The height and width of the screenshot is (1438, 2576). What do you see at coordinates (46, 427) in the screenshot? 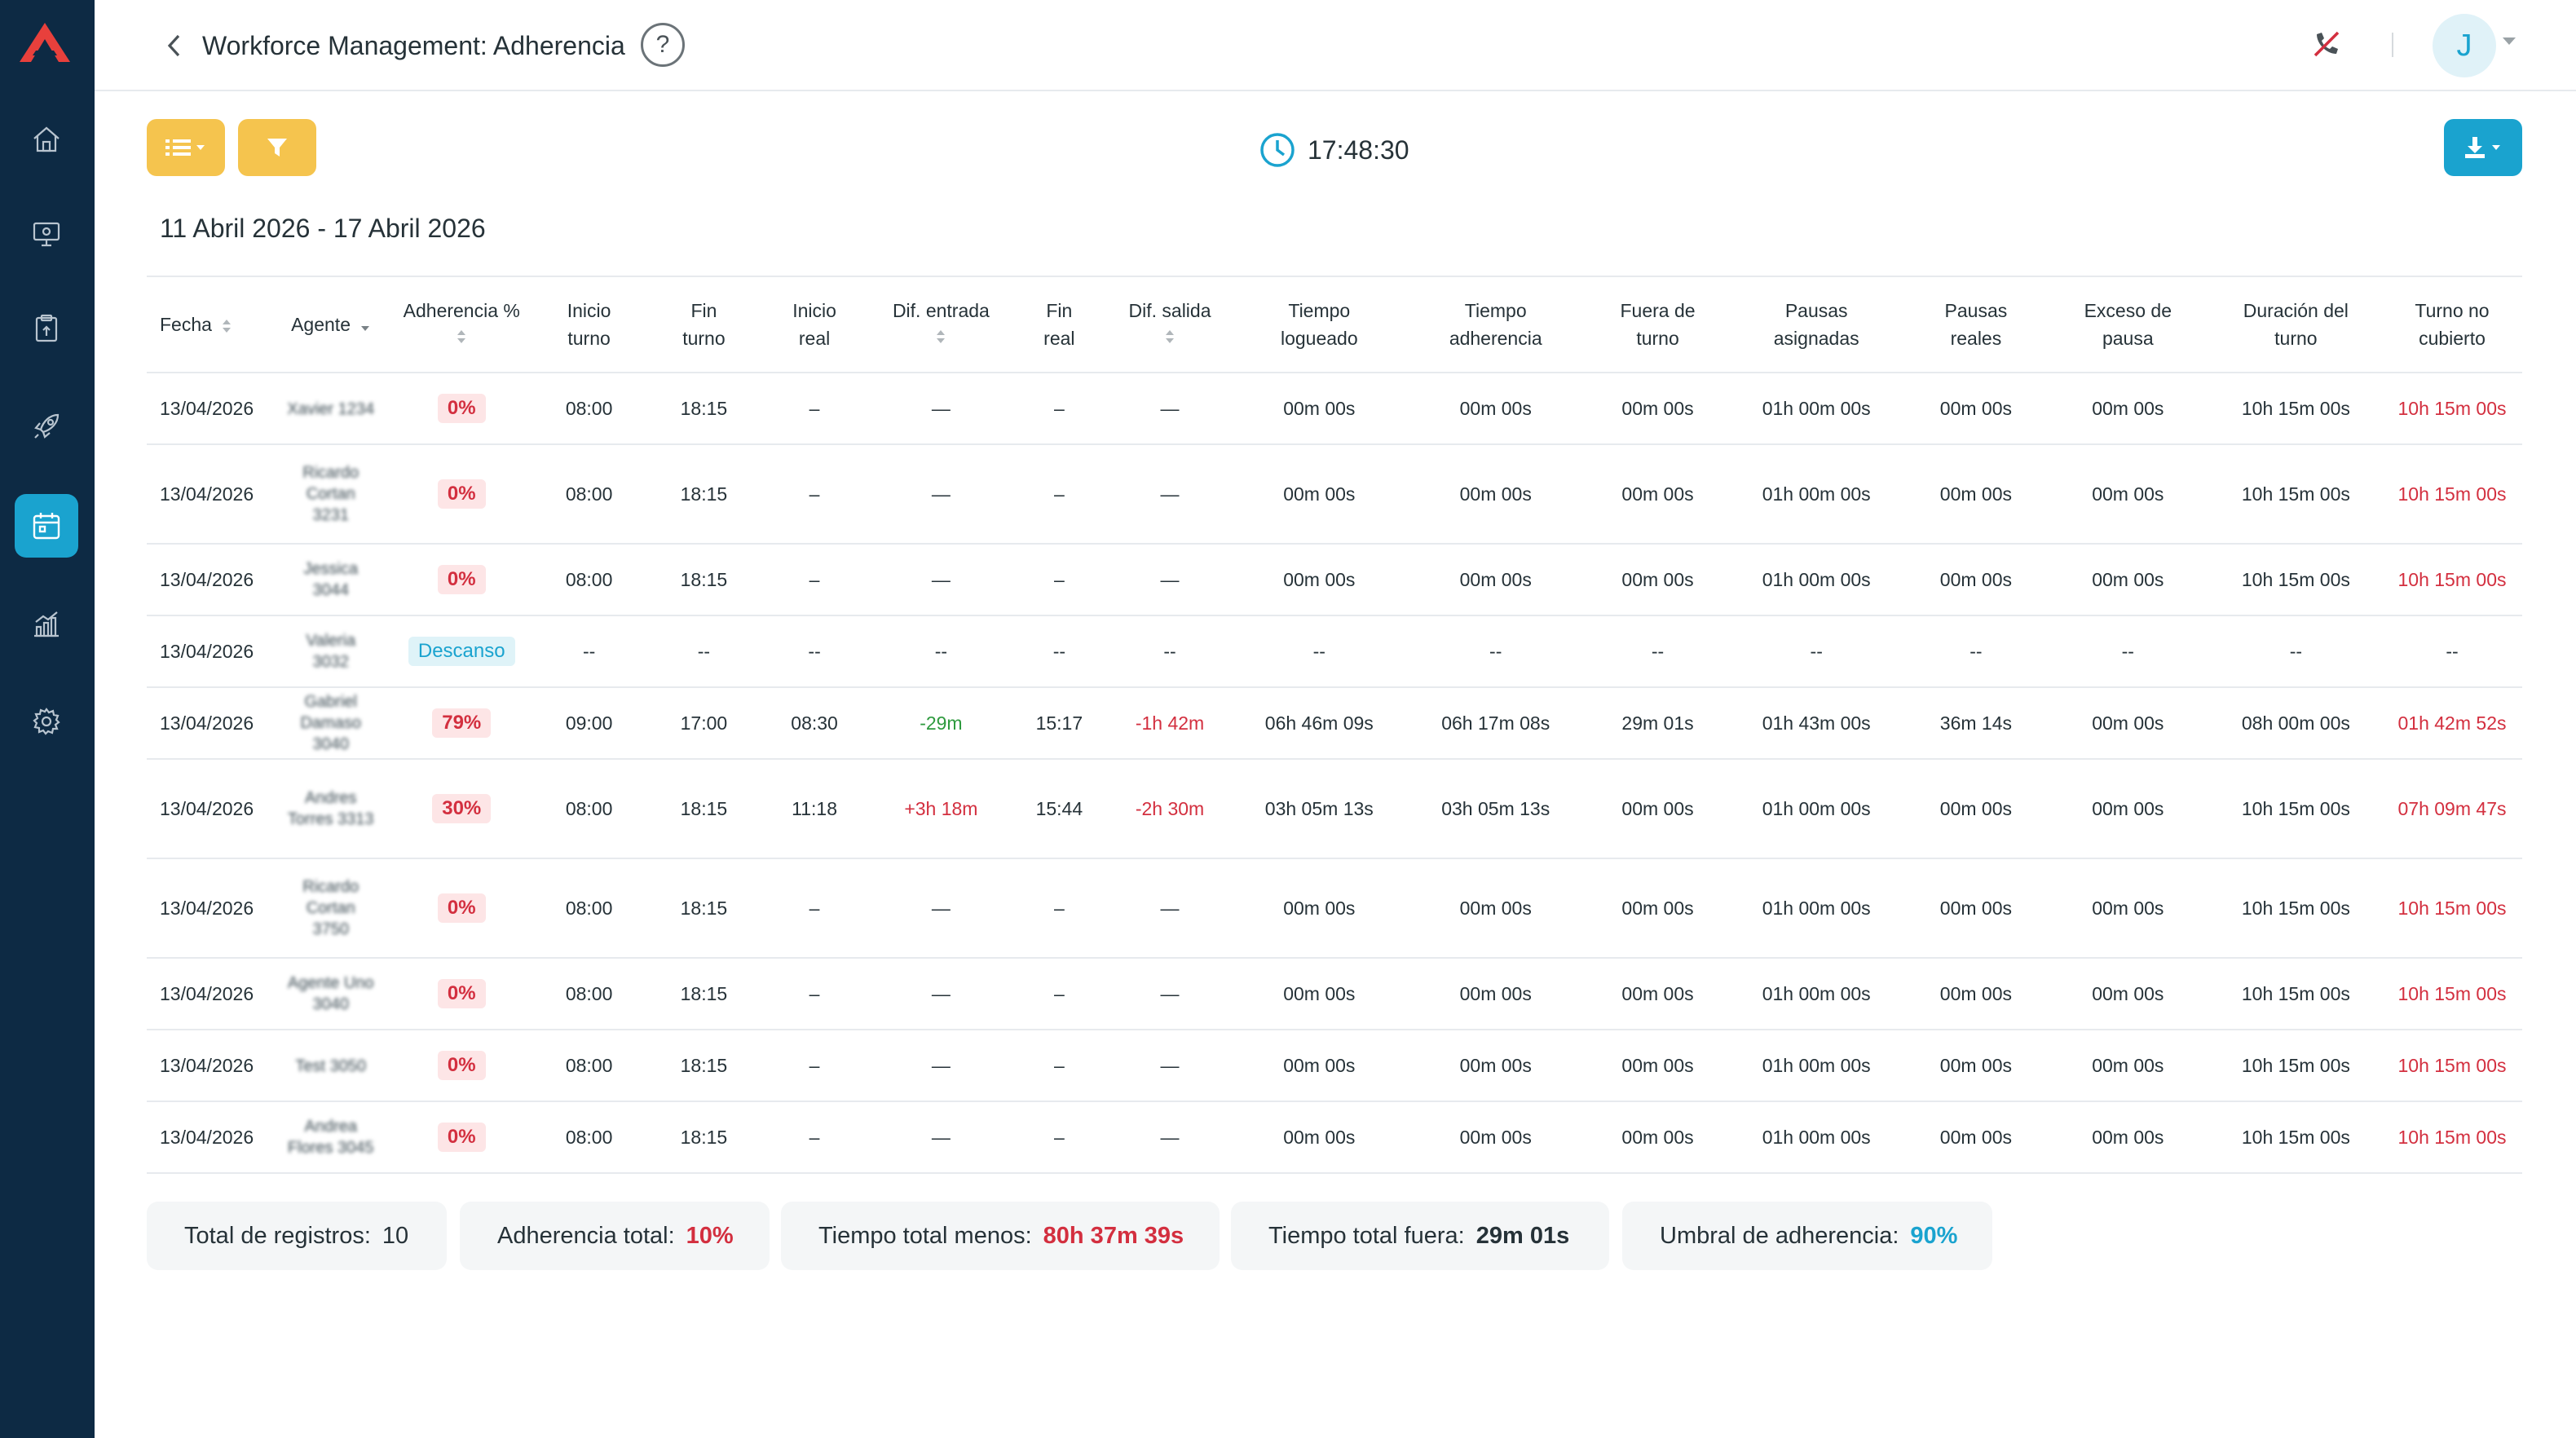
I see `nav-campaigns` at bounding box center [46, 427].